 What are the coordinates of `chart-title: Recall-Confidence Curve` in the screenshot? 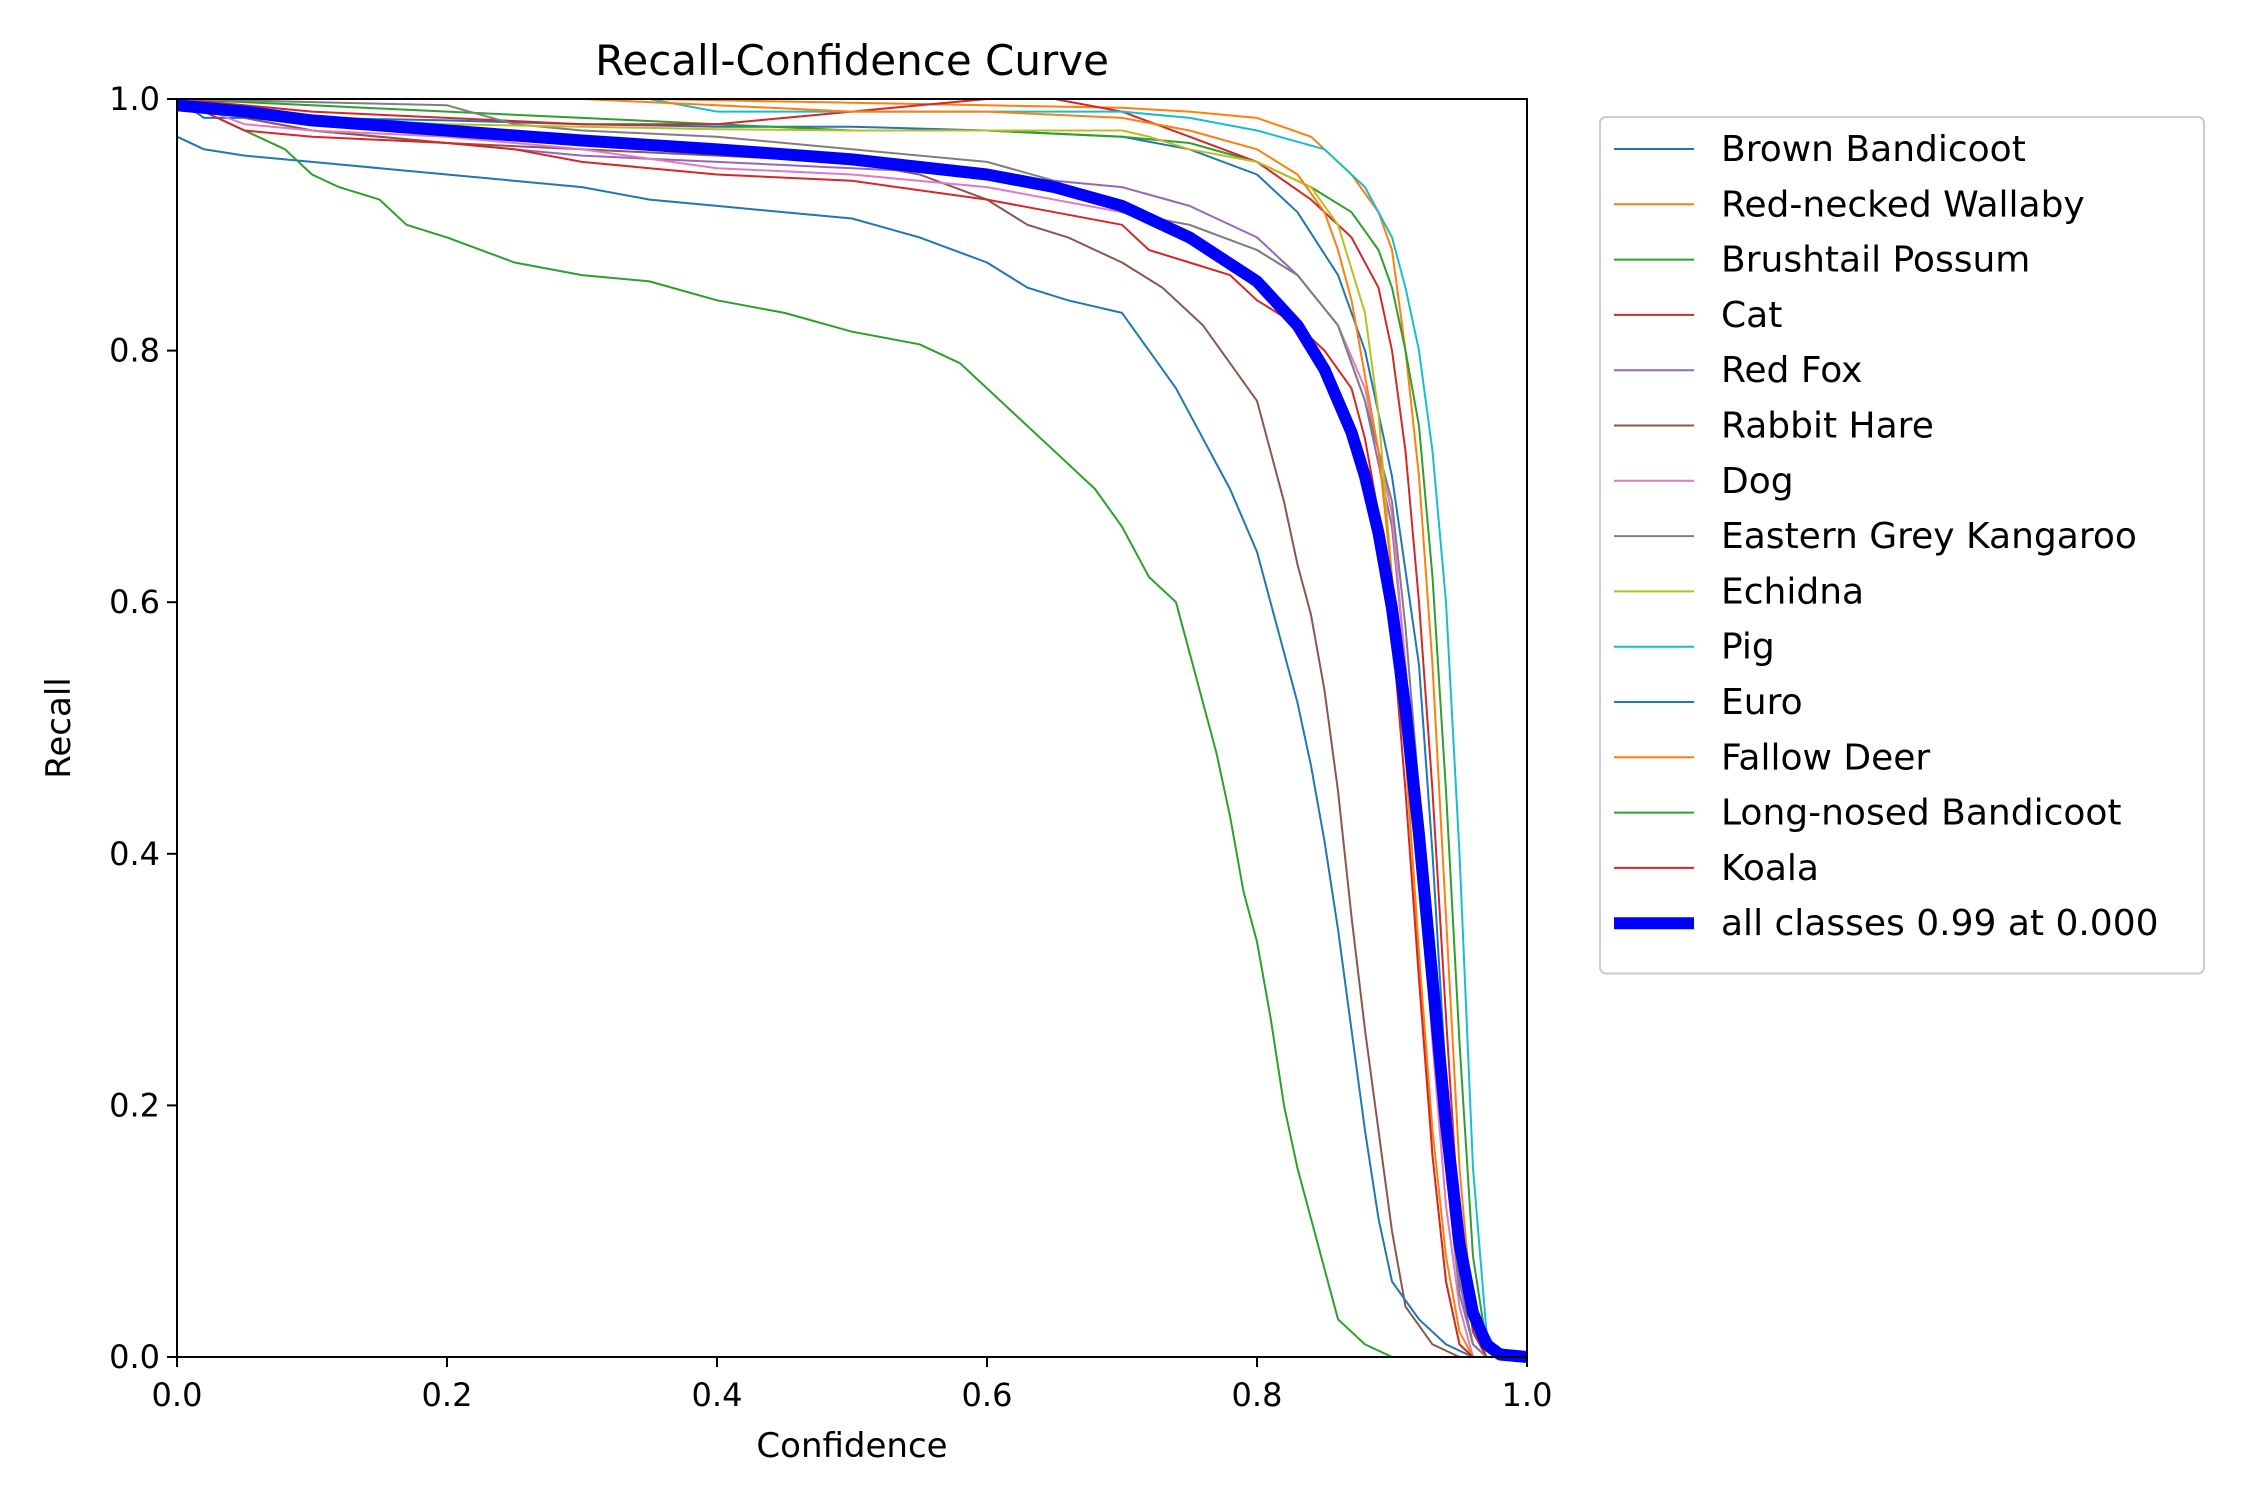 It's located at (852, 60).